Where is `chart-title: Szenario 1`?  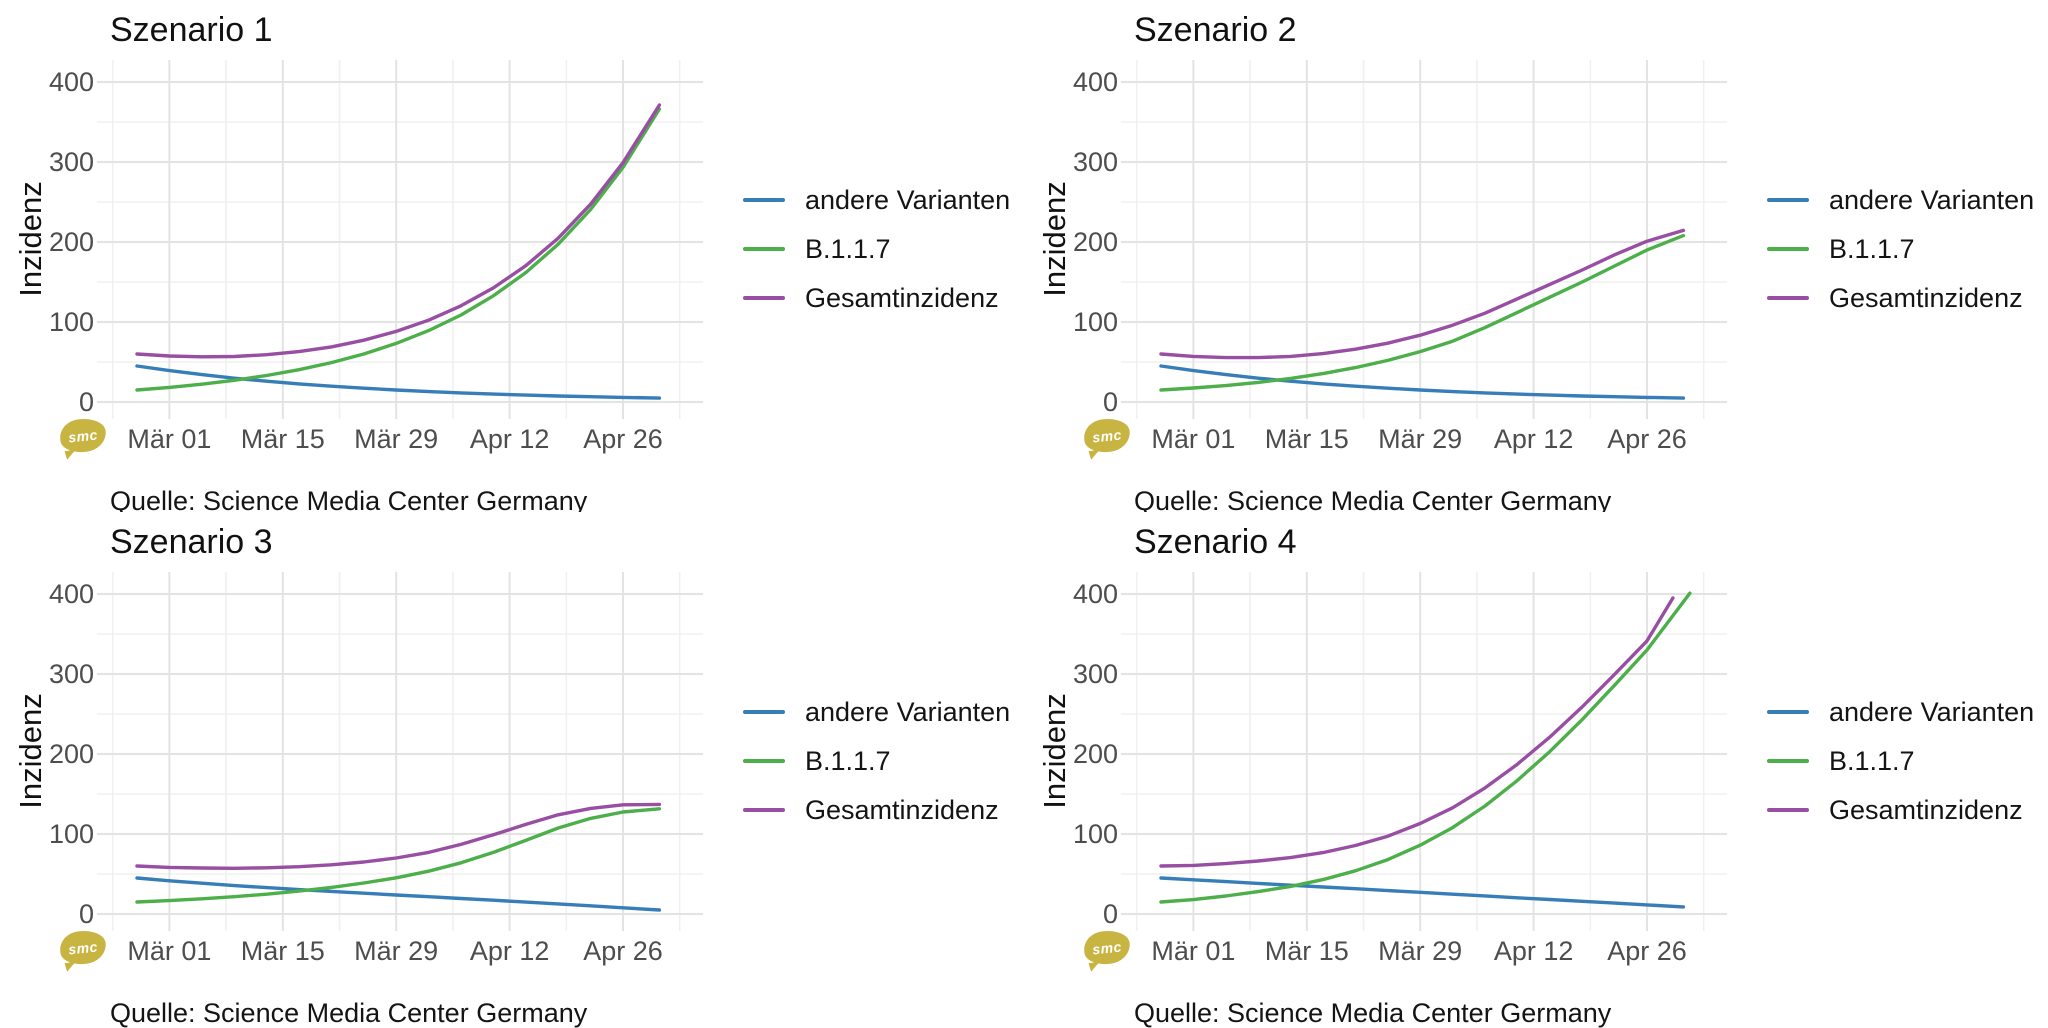 chart-title: Szenario 1 is located at coordinates (191, 30).